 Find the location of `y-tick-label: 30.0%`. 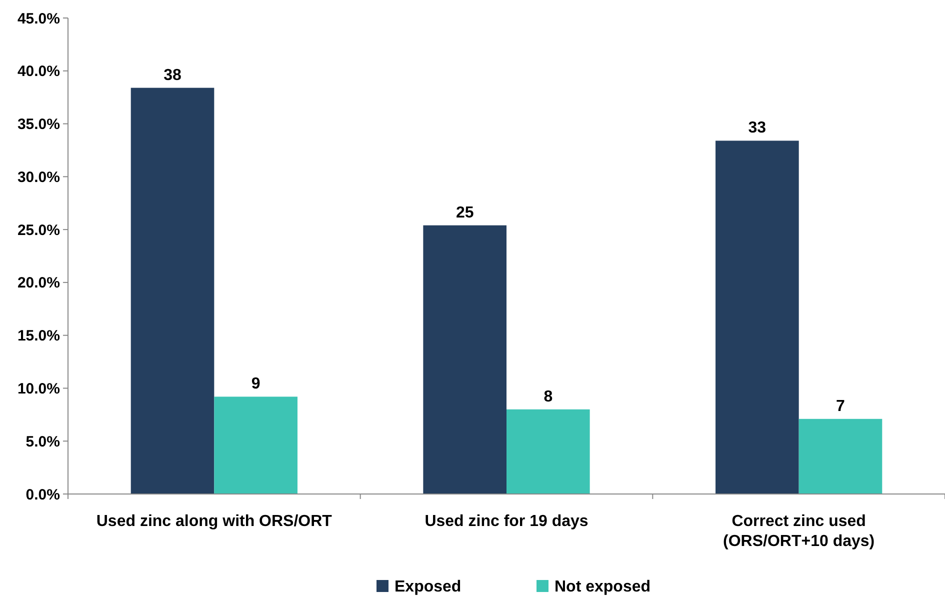

y-tick-label: 30.0% is located at coordinates (38, 177).